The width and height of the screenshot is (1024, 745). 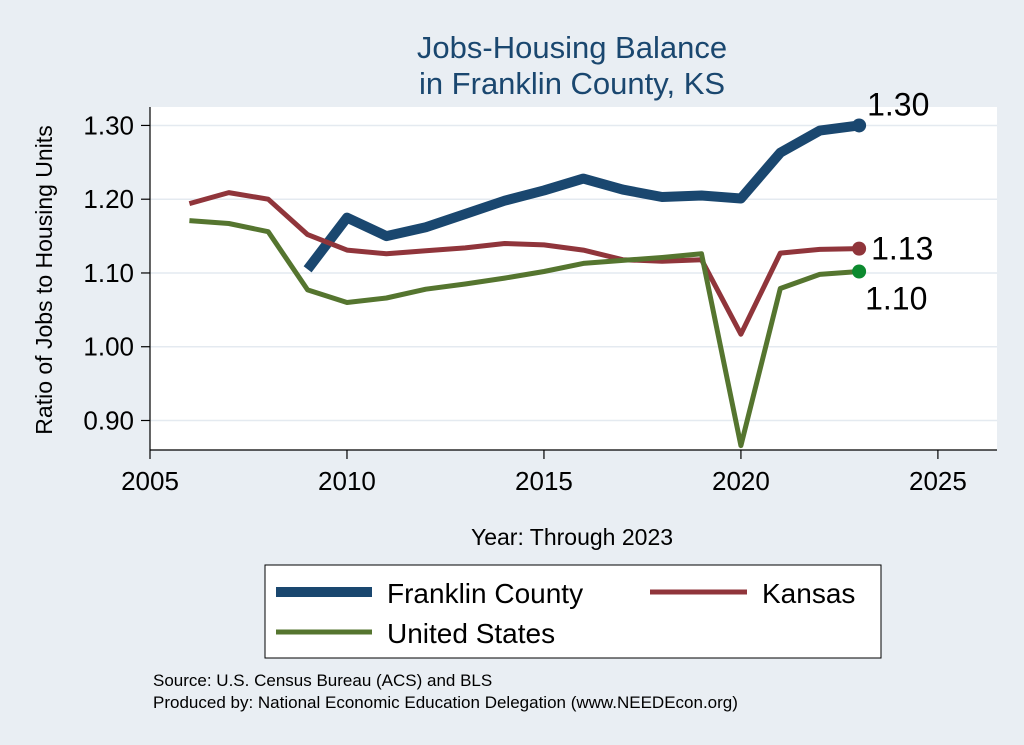 I want to click on legend-box, so click(x=573, y=611).